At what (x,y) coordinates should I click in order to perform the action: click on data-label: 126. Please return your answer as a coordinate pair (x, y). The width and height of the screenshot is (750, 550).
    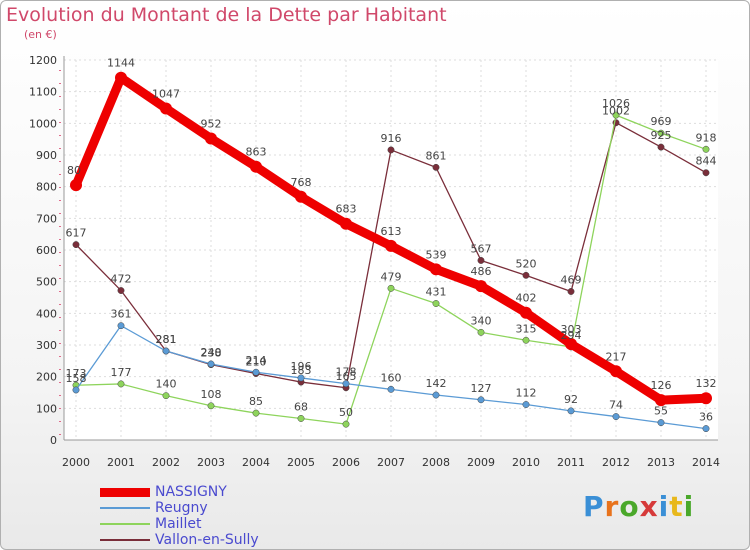
    Looking at the image, I should click on (661, 385).